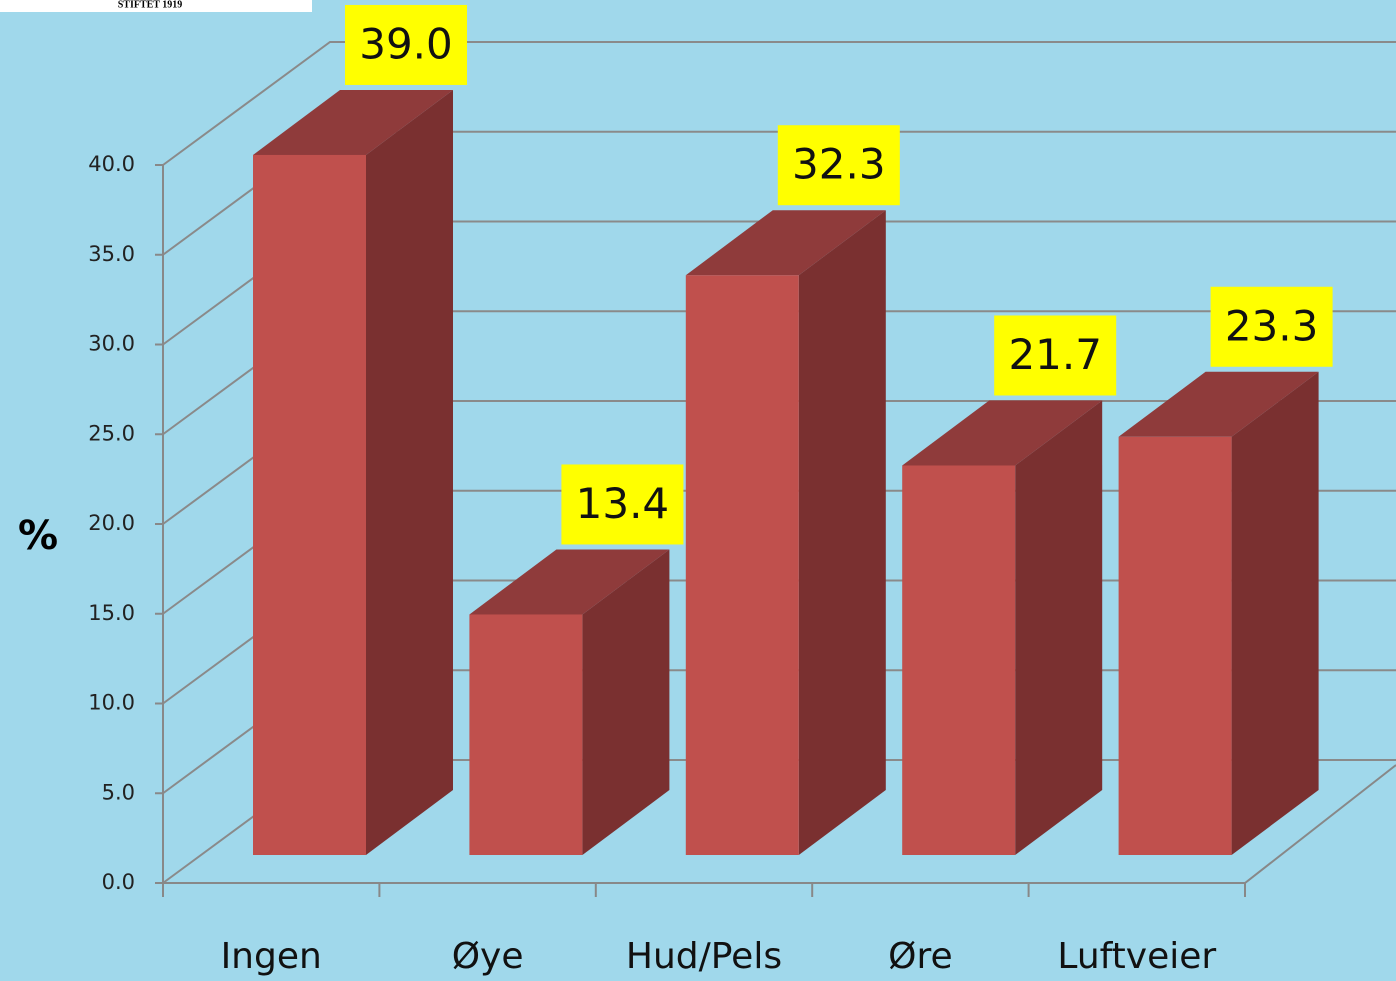 Image resolution: width=1396 pixels, height=981 pixels. I want to click on logo-text: STIFTET 1919, so click(150, 5).